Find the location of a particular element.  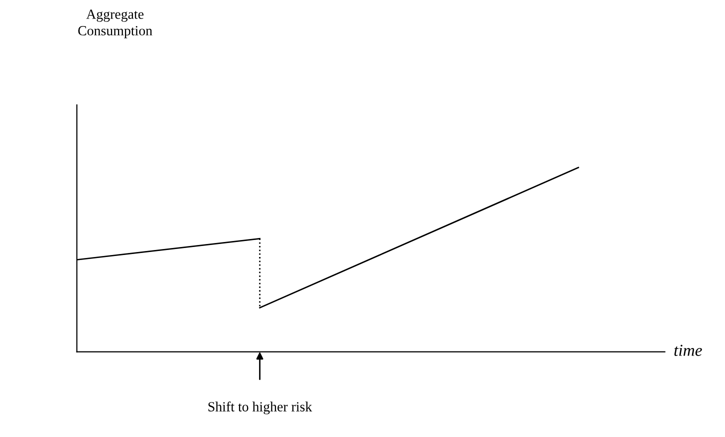

text: Shift to higher risk is located at coordinates (260, 408).